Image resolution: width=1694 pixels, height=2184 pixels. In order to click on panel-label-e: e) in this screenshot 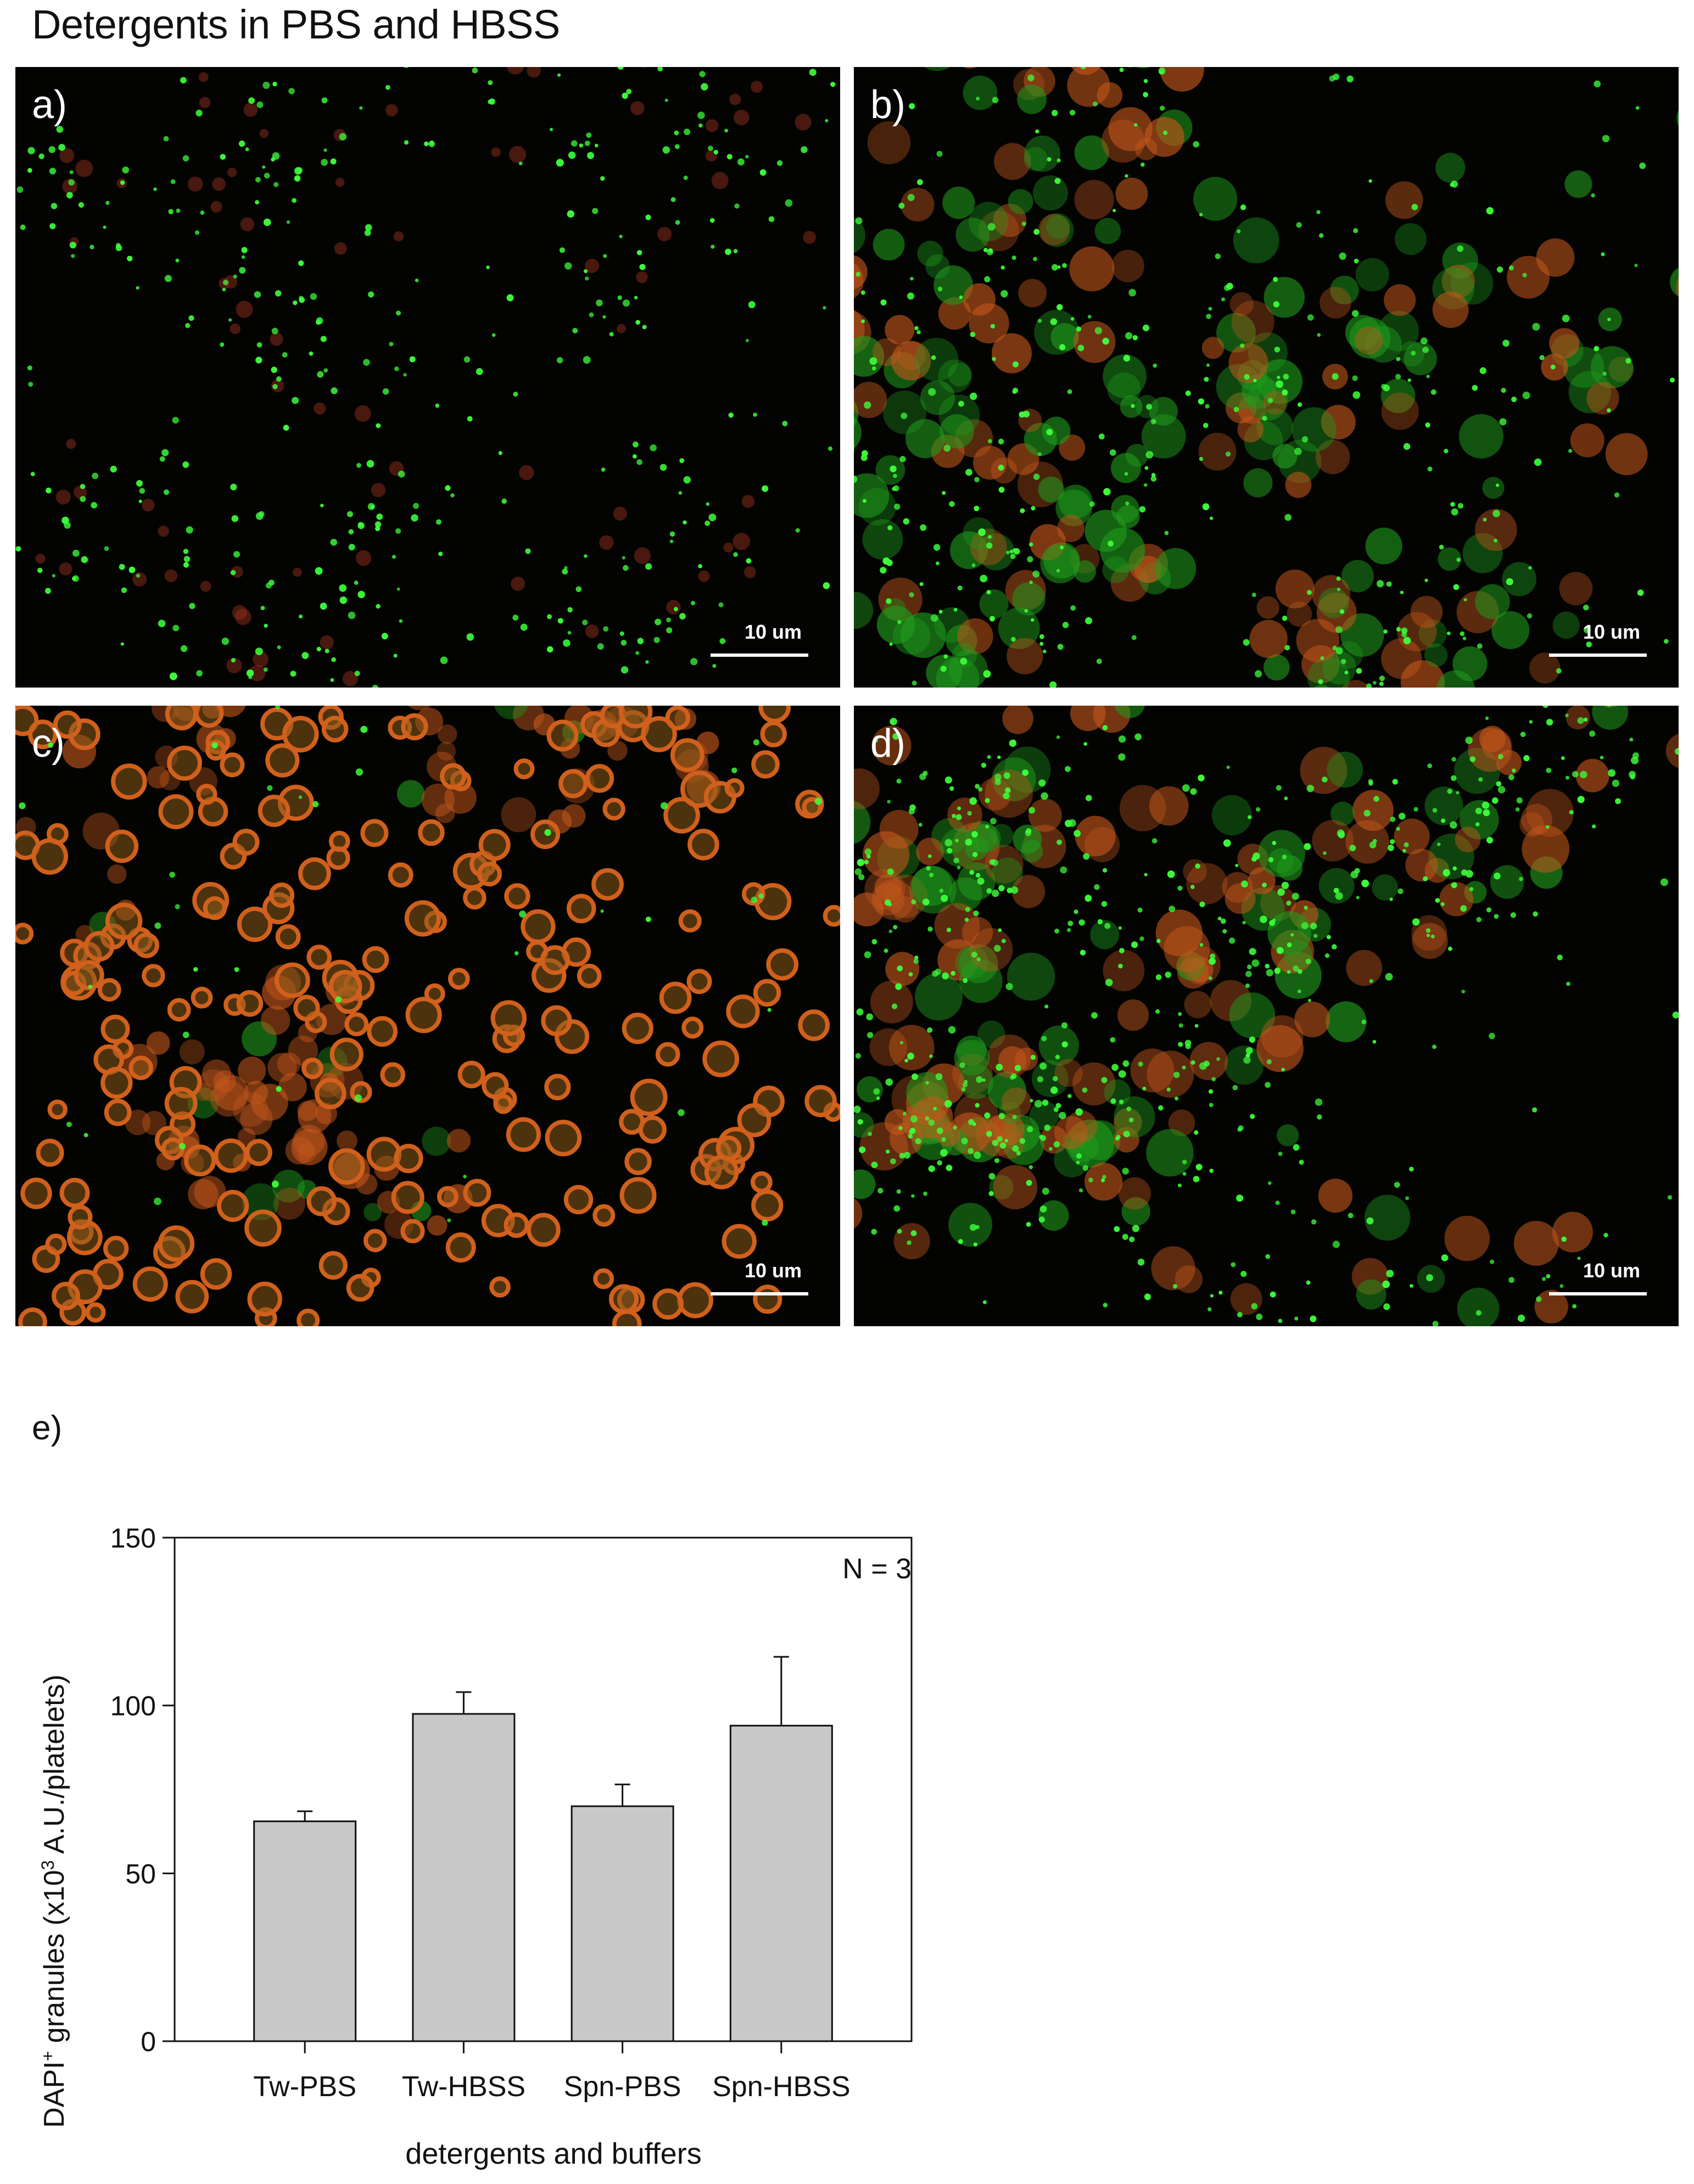, I will do `click(47, 1428)`.